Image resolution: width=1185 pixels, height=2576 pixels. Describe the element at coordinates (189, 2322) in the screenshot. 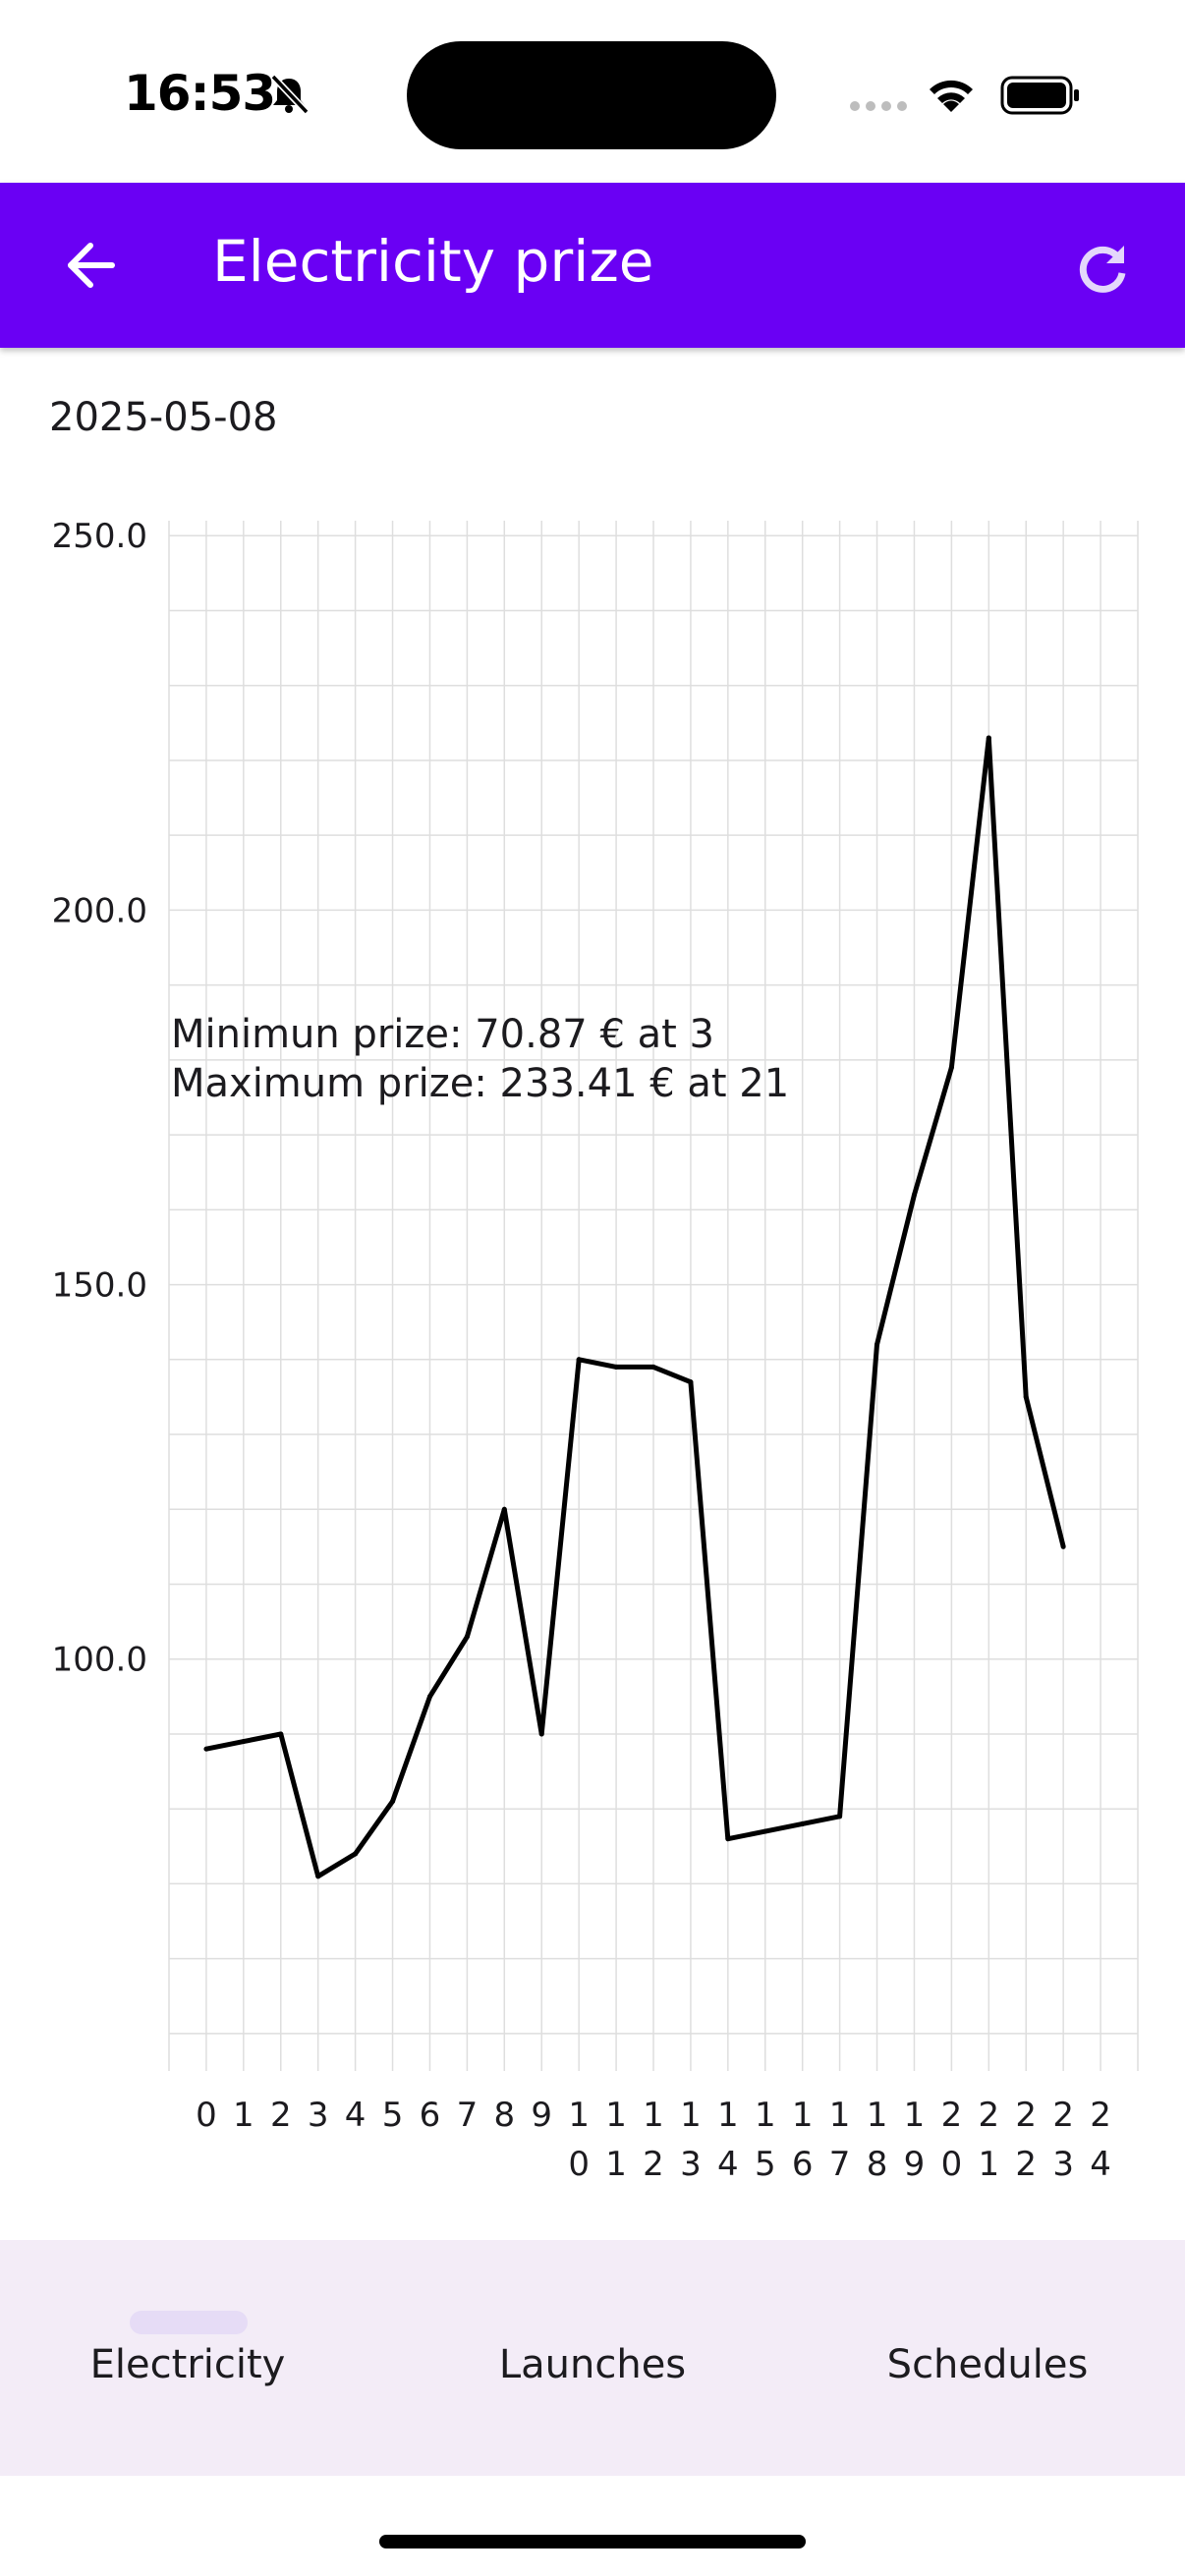

I see `nav-active-indicator` at that location.